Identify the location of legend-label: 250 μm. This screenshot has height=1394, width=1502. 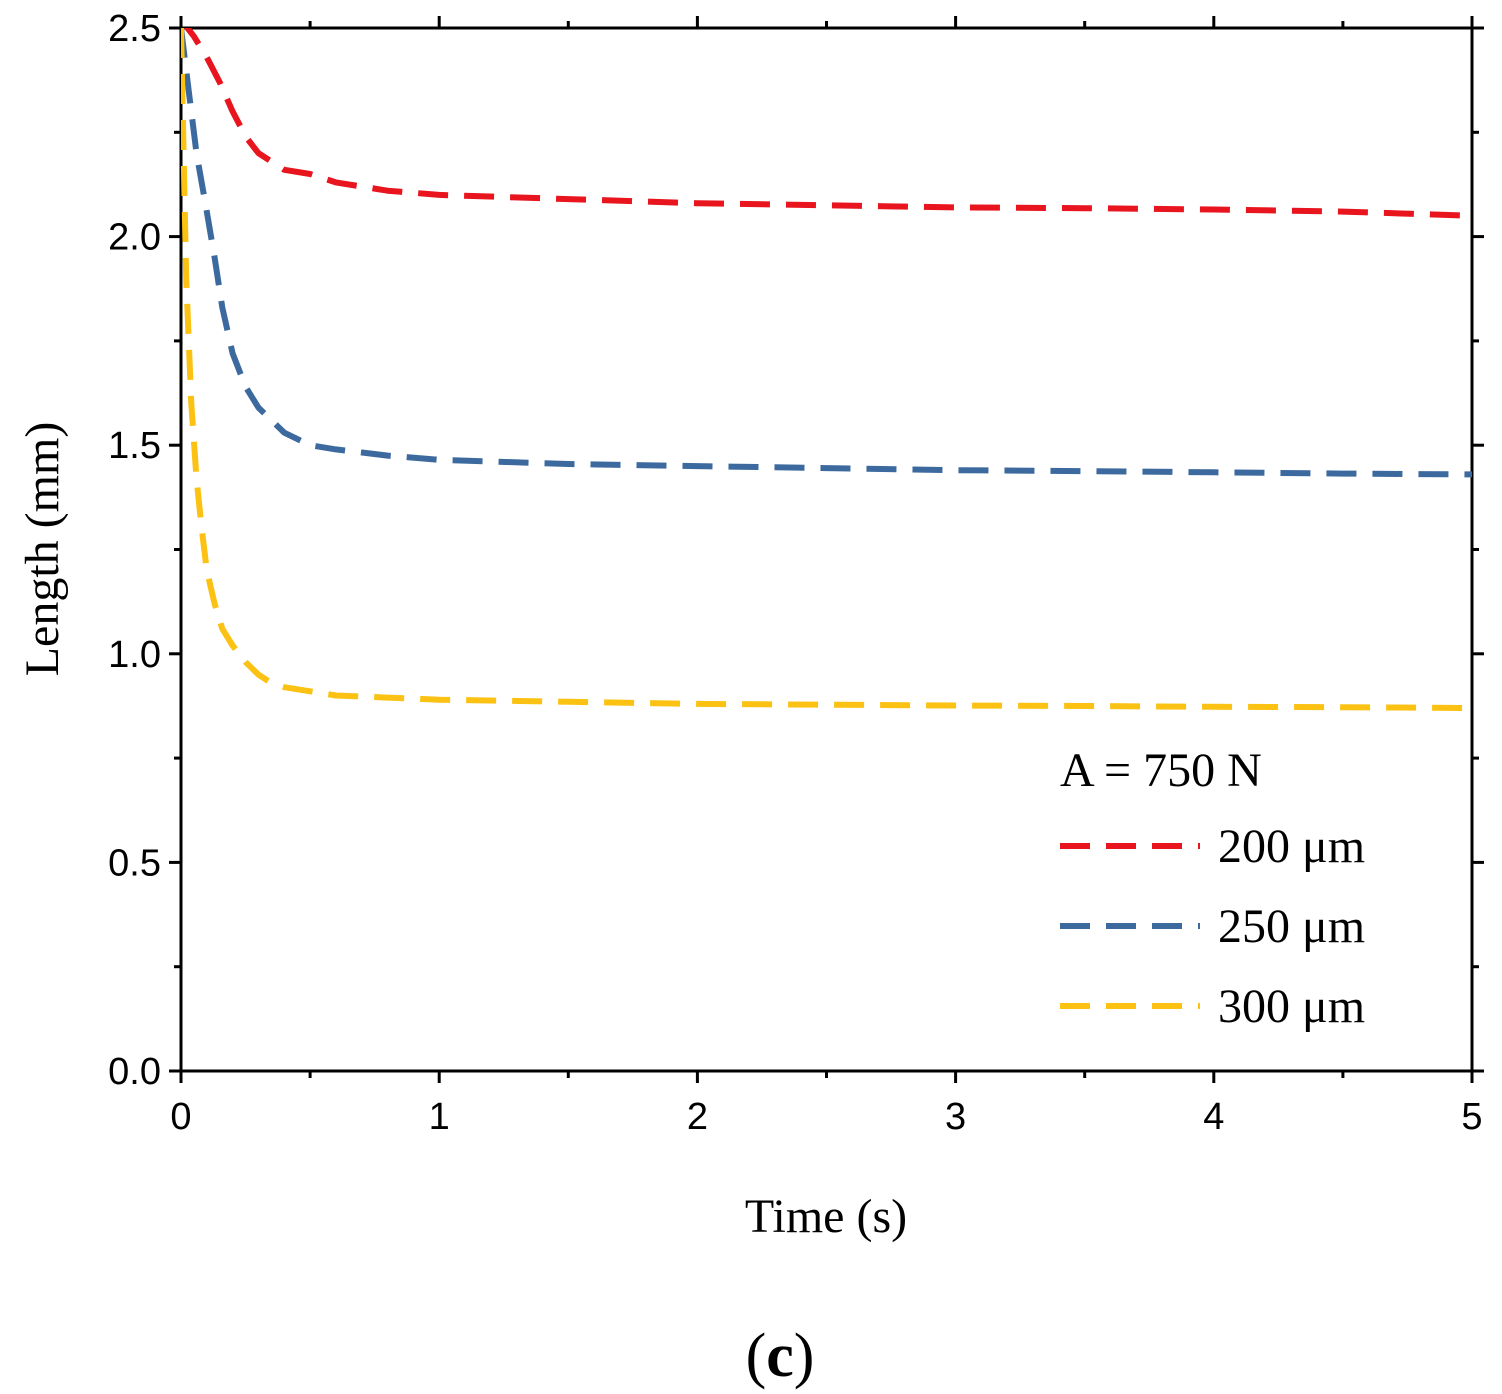
(1291, 926).